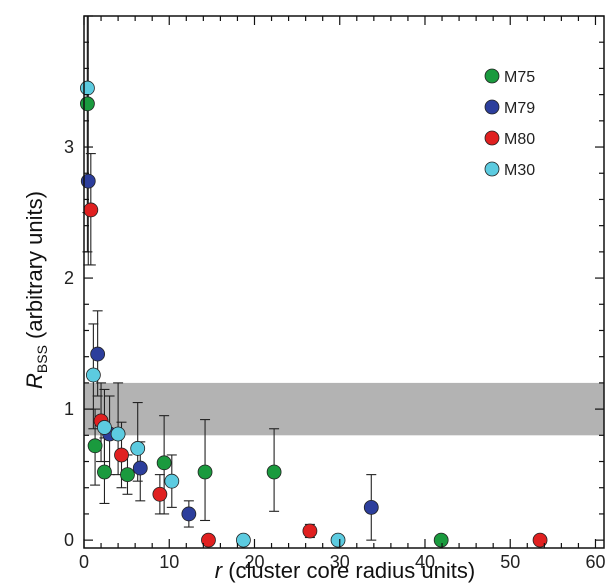 This screenshot has width=606, height=584. What do you see at coordinates (42, 359) in the screenshot?
I see `y-axis-sub: BSS` at bounding box center [42, 359].